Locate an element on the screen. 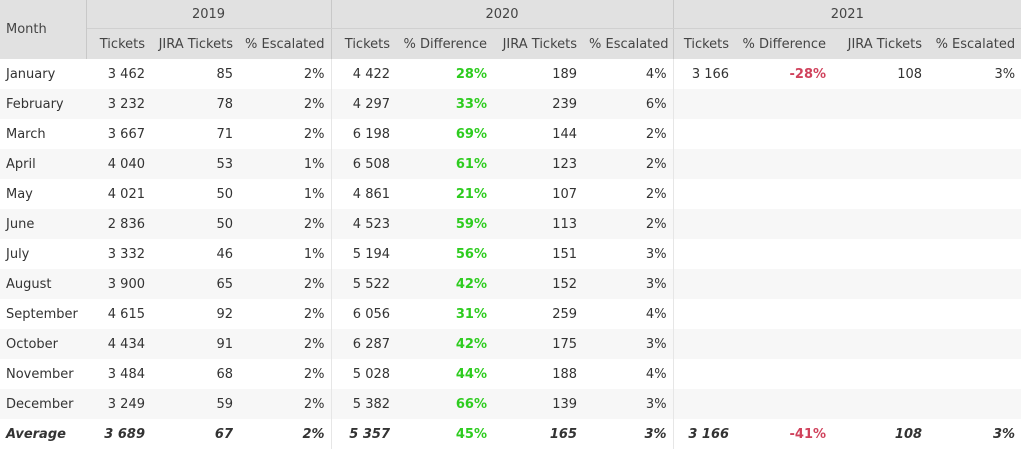 This screenshot has width=1024, height=452. cell-month: May is located at coordinates (19, 194).